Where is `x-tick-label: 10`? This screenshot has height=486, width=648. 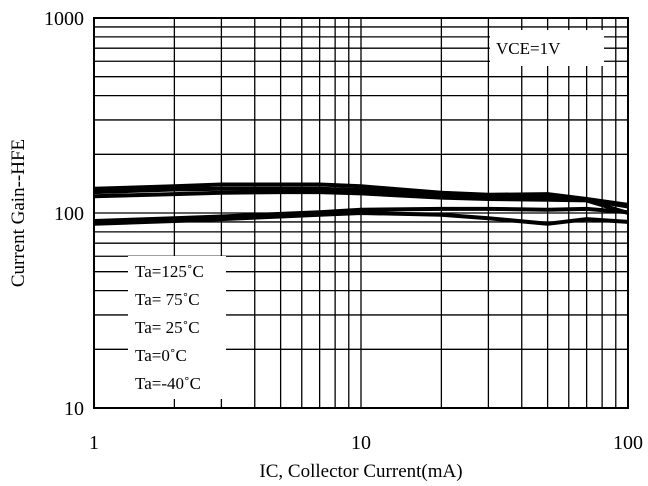
x-tick-label: 10 is located at coordinates (361, 443).